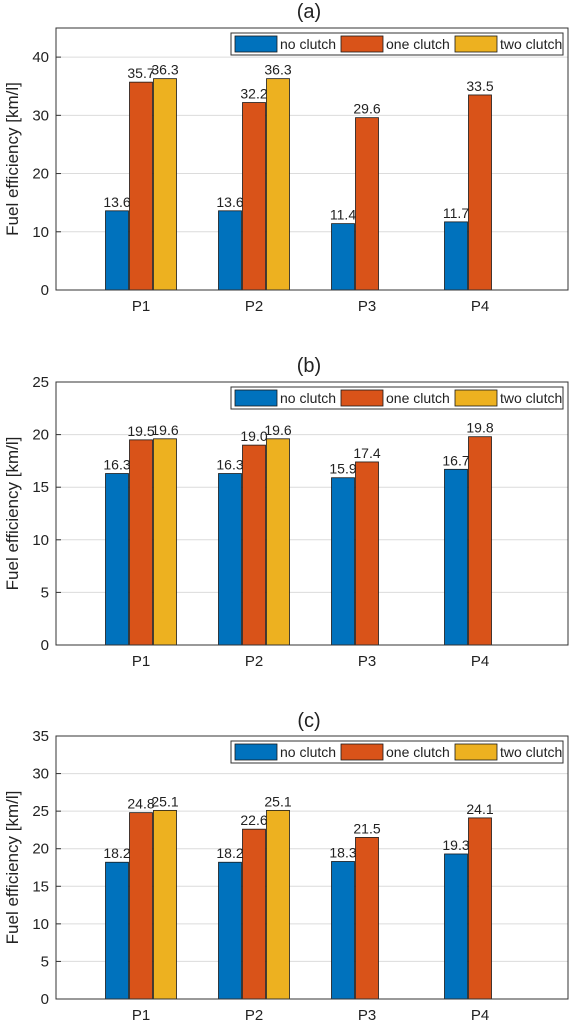 Image resolution: width=572 pixels, height=1025 pixels. Describe the element at coordinates (342, 852) in the screenshot. I see `panel-3-data-label: 18.3` at that location.